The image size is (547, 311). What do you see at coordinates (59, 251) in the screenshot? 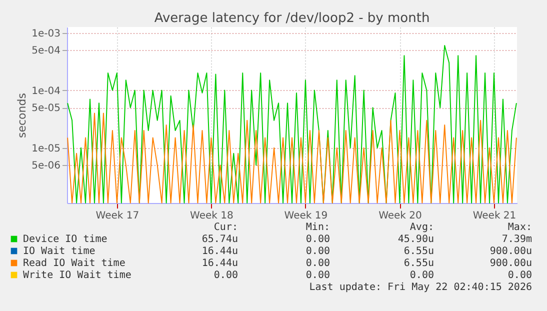
I see `legend-label: IO Wait time` at bounding box center [59, 251].